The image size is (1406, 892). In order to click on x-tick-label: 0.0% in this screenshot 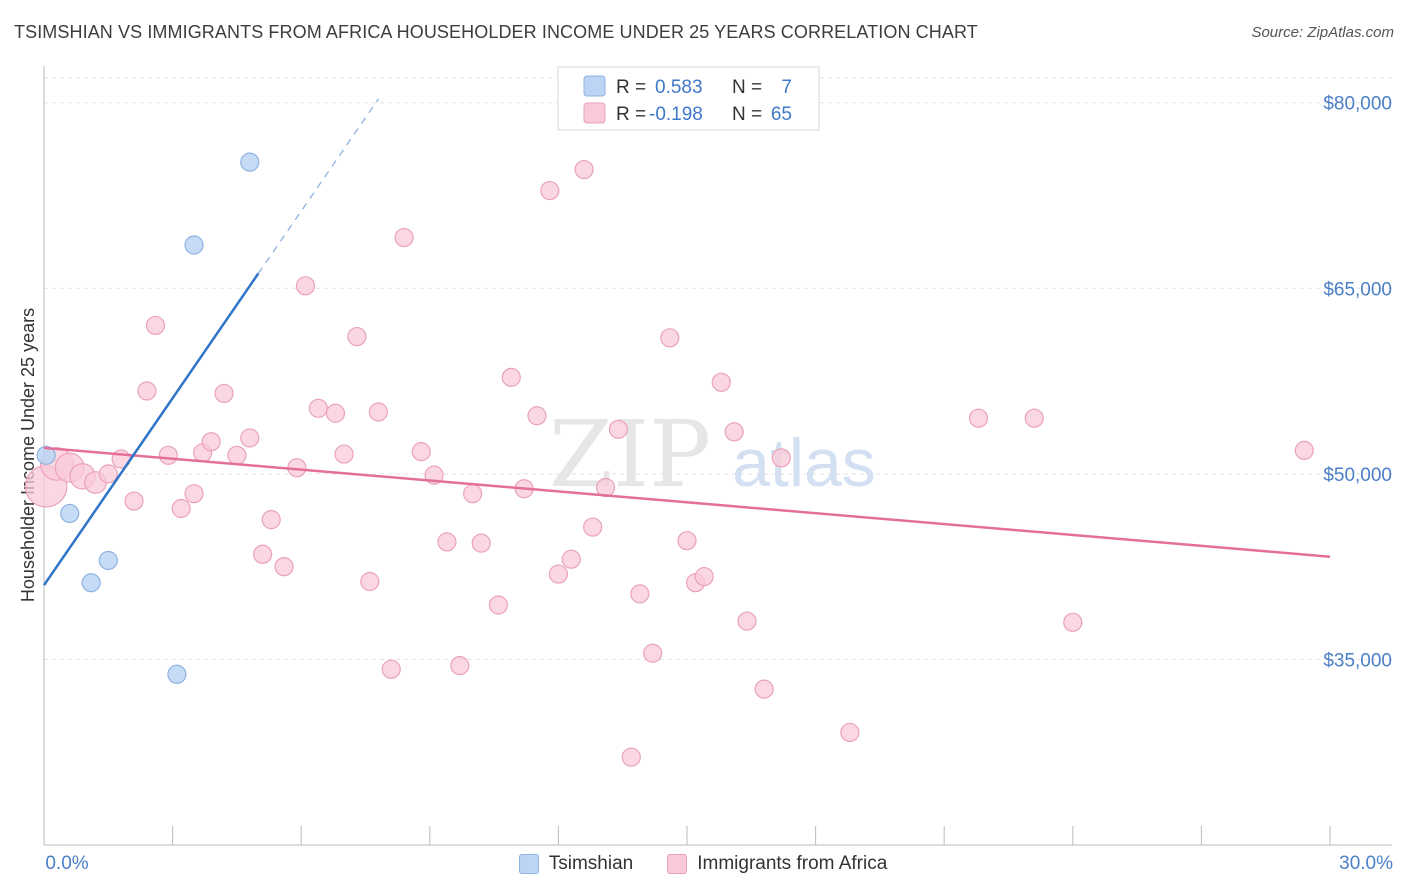, I will do `click(66, 863)`.